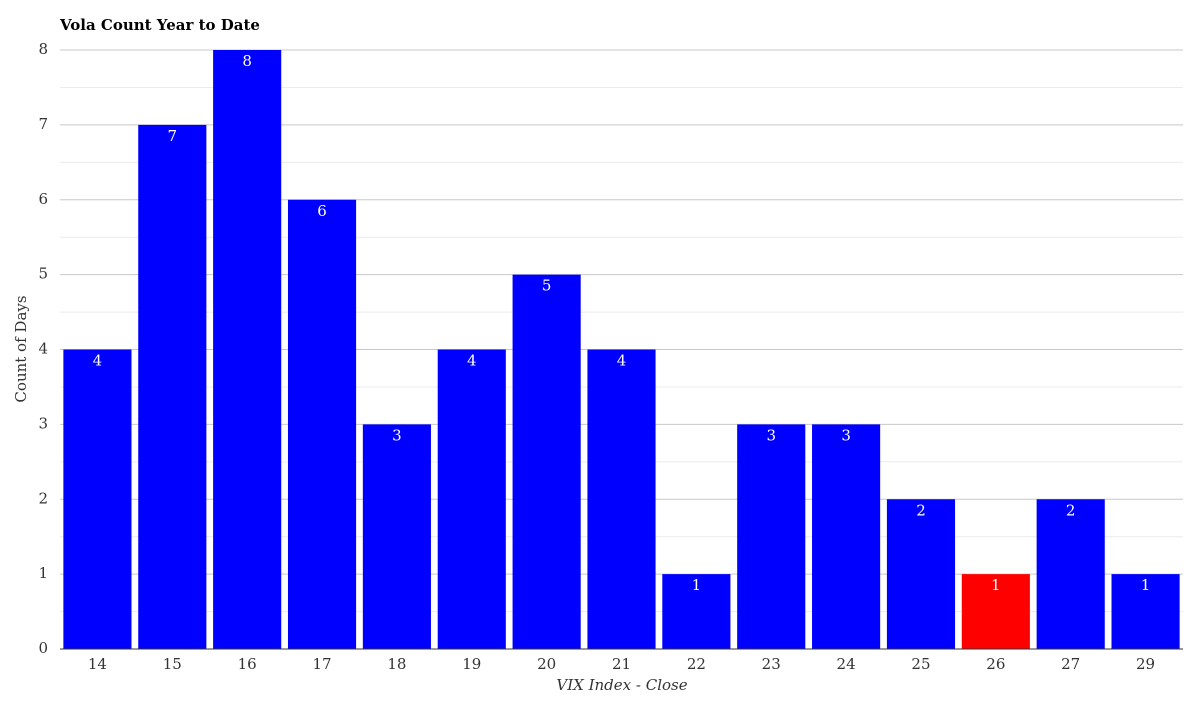  I want to click on chart-title: Vola Count Year to Date, so click(159, 25).